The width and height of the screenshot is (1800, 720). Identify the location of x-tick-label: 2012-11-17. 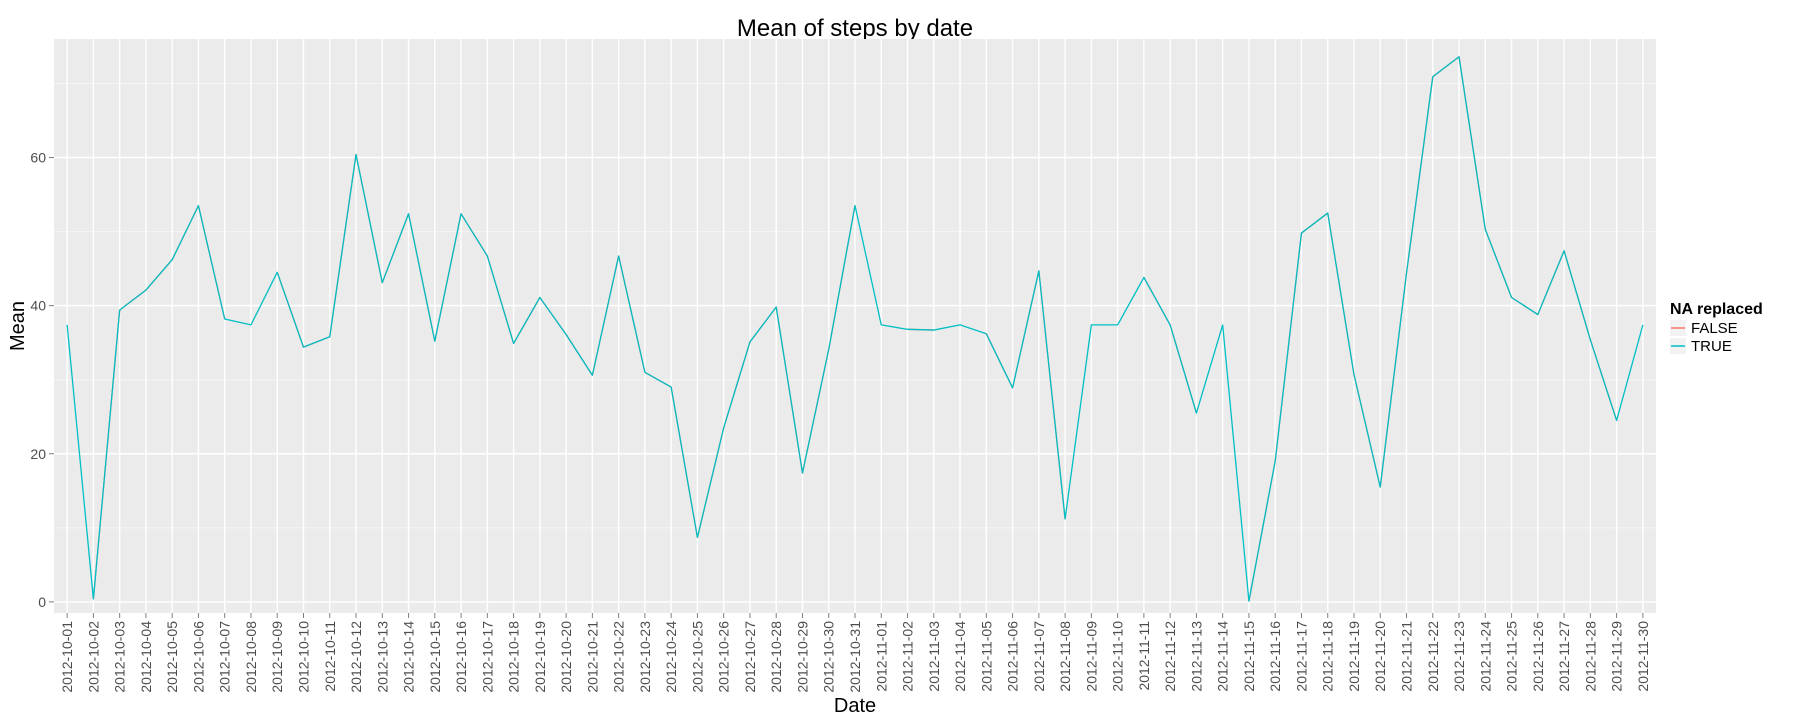
(1301, 656).